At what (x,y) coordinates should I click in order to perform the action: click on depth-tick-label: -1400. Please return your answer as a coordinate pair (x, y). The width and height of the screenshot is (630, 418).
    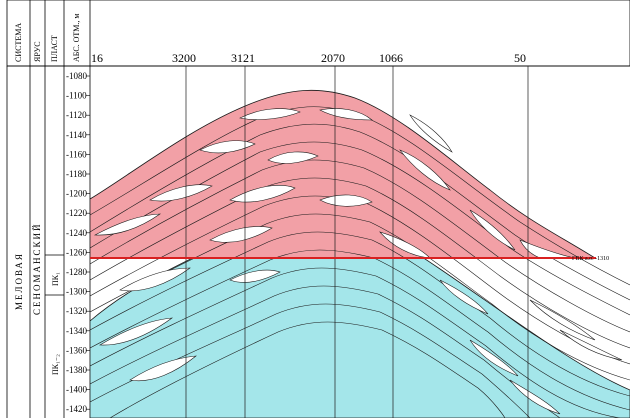
    Looking at the image, I should click on (76, 390).